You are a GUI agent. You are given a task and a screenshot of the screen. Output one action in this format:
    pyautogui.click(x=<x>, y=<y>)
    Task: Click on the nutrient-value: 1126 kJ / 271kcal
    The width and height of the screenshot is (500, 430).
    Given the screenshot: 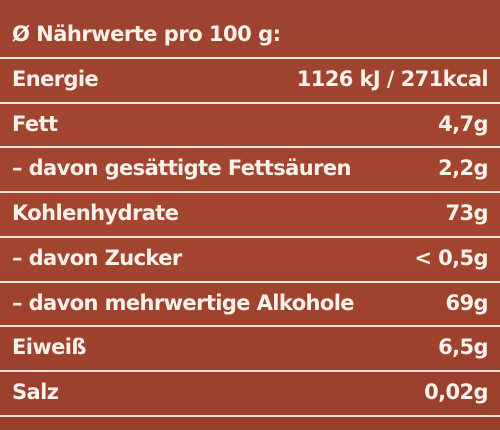 What is the action you would take?
    pyautogui.click(x=392, y=79)
    